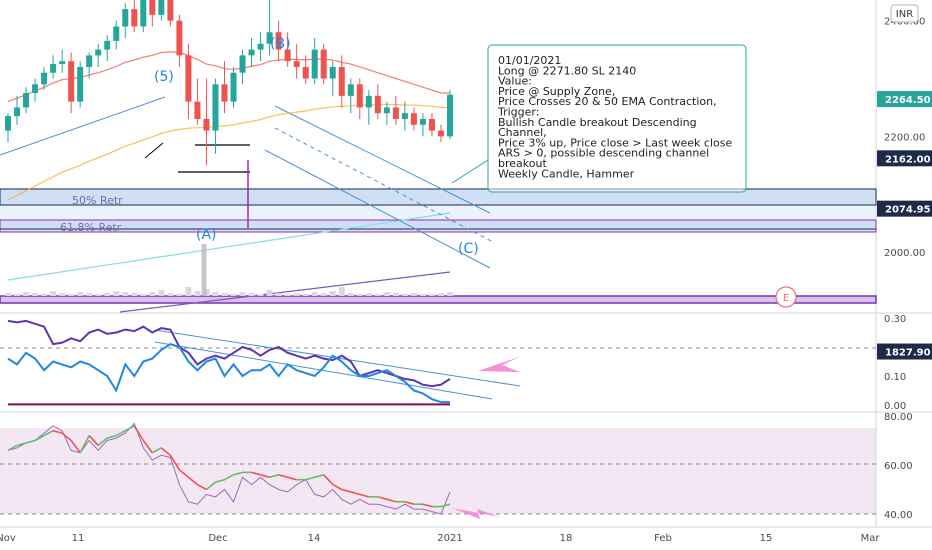  What do you see at coordinates (229, 246) in the screenshot?
I see `long-trend-line-cyan` at bounding box center [229, 246].